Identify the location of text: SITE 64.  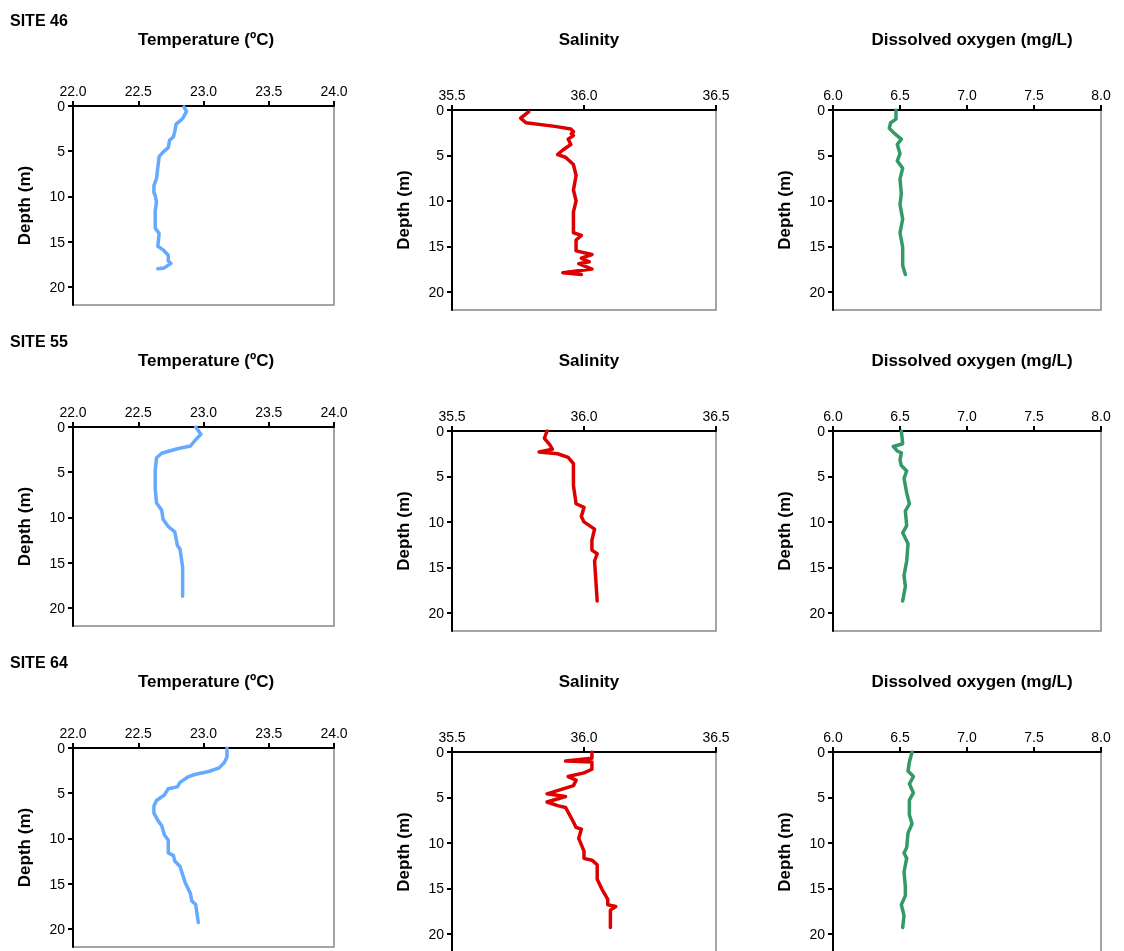
(39, 662).